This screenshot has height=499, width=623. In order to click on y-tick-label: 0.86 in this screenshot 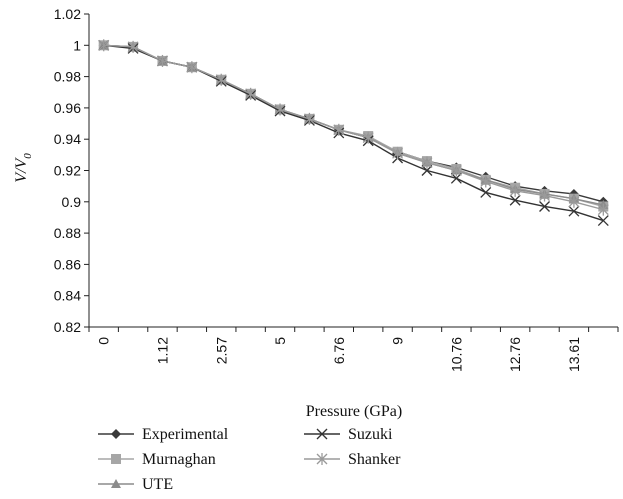, I will do `click(67, 264)`.